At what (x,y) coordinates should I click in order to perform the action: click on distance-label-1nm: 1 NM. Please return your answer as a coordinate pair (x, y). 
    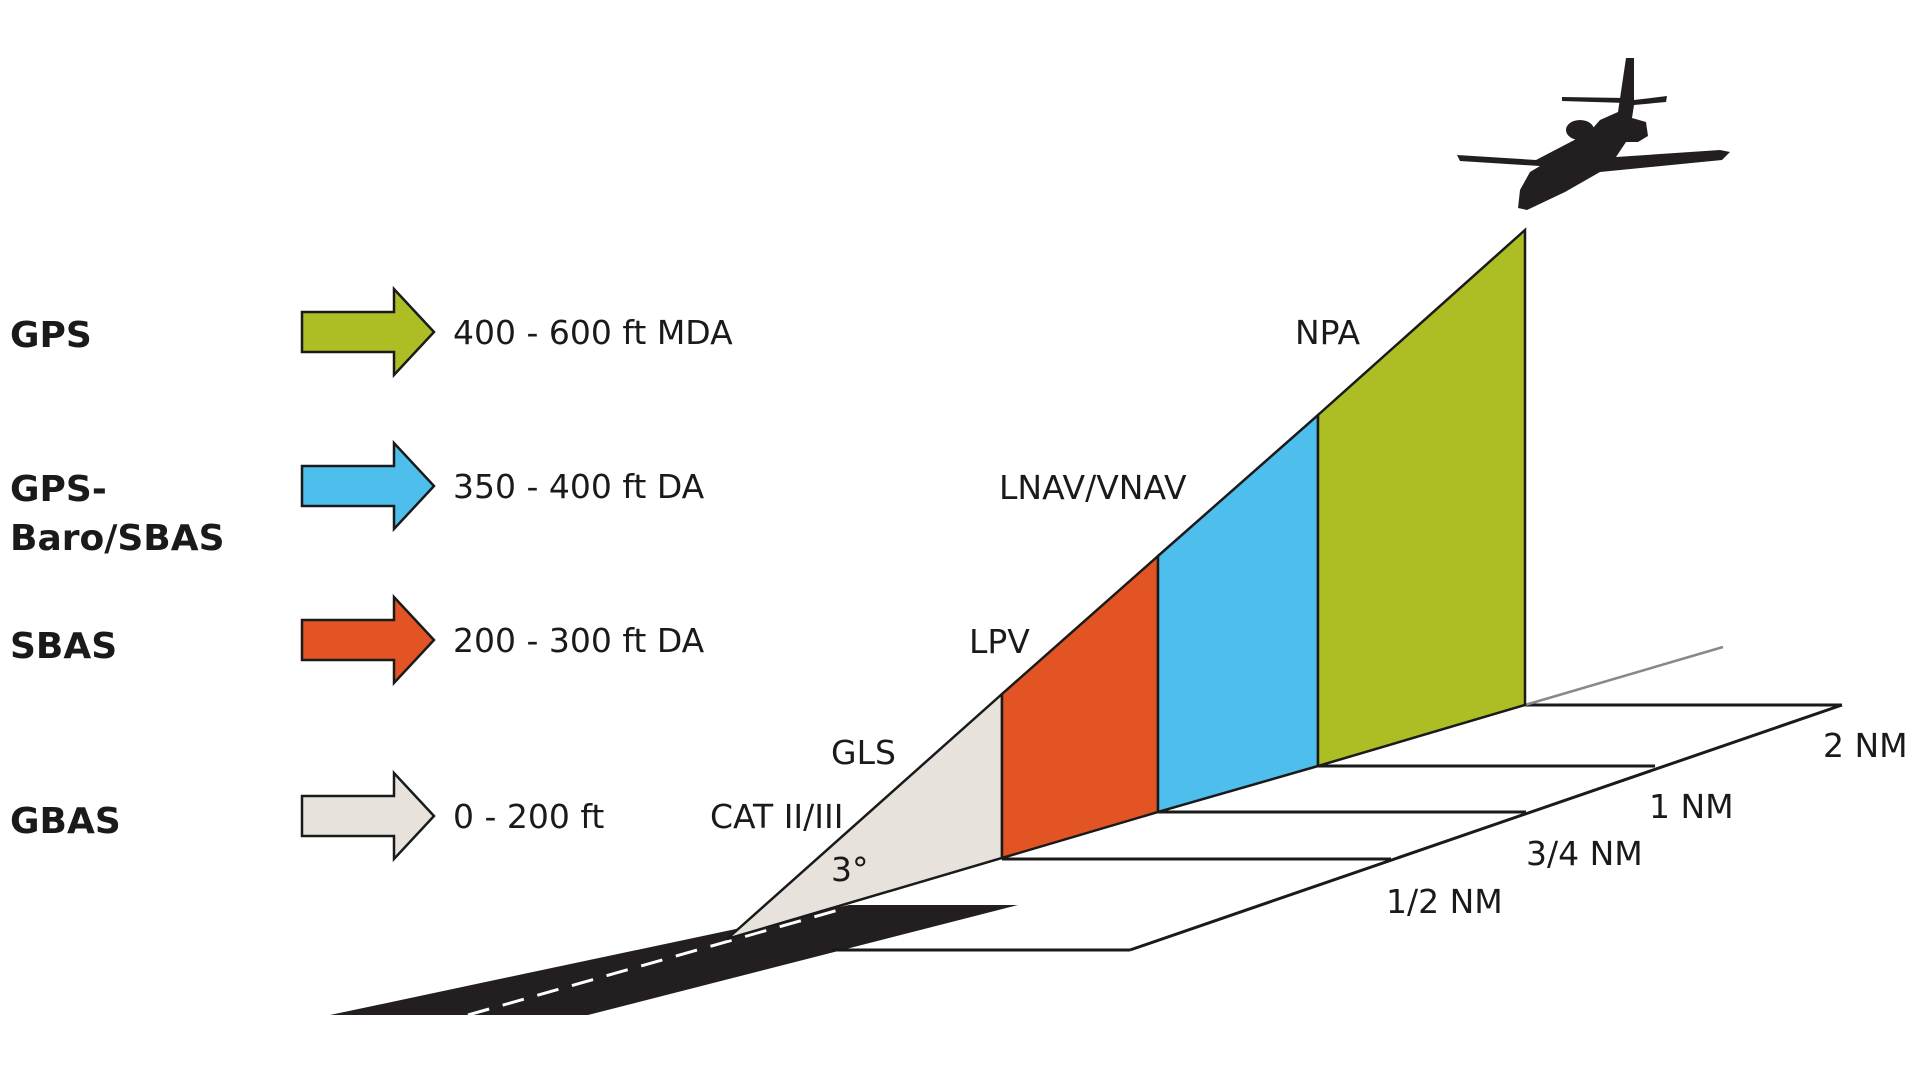
    Looking at the image, I should click on (1691, 806).